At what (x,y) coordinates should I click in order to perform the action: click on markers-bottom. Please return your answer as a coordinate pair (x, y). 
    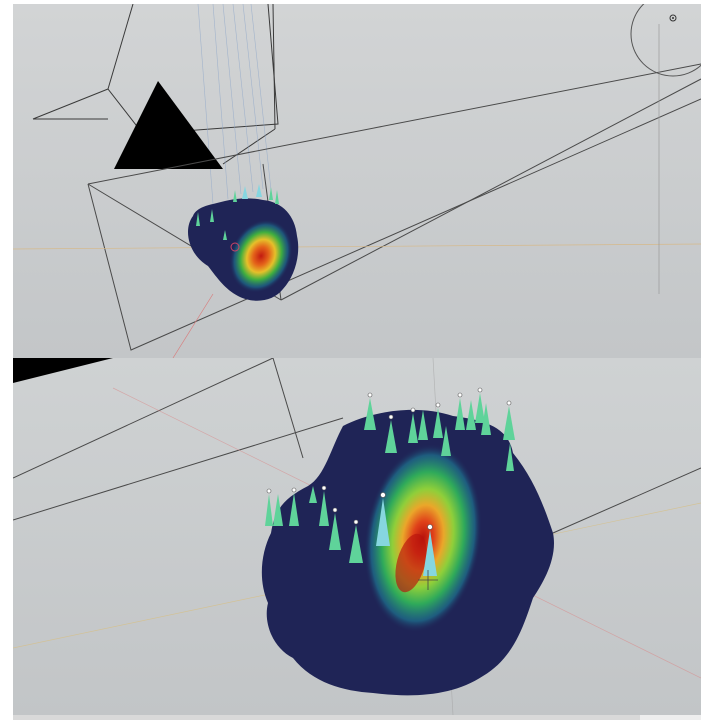
    Looking at the image, I should click on (390, 482).